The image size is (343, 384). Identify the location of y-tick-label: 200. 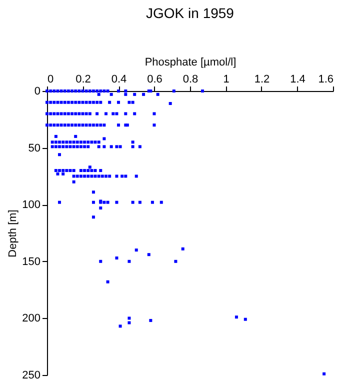
(31, 318).